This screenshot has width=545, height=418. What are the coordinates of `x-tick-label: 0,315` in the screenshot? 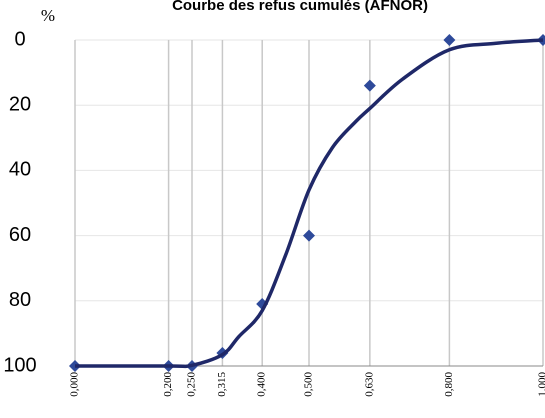 It's located at (222, 384).